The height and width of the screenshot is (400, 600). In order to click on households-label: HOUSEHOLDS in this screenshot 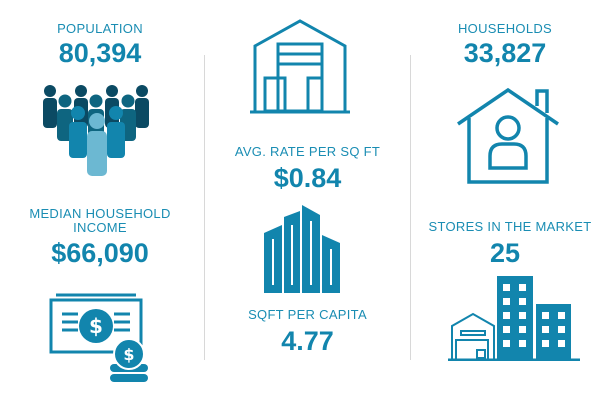, I will do `click(505, 28)`.